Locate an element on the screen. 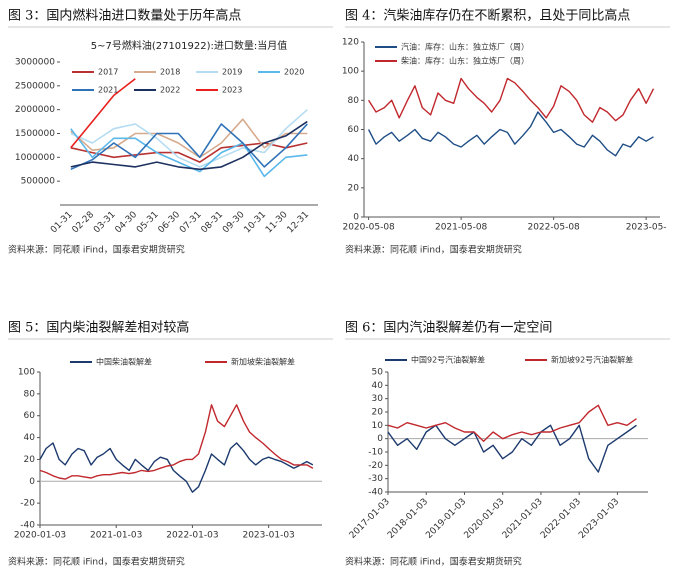 The width and height of the screenshot is (678, 573). x-tick-label: 2020-01-03 is located at coordinates (40, 536).